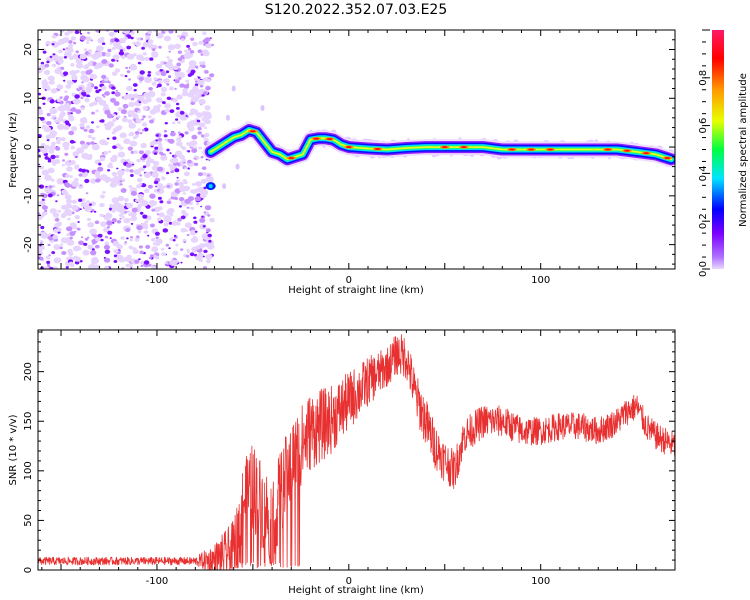 This screenshot has width=750, height=600. I want to click on scatter-blob, so click(224, 186).